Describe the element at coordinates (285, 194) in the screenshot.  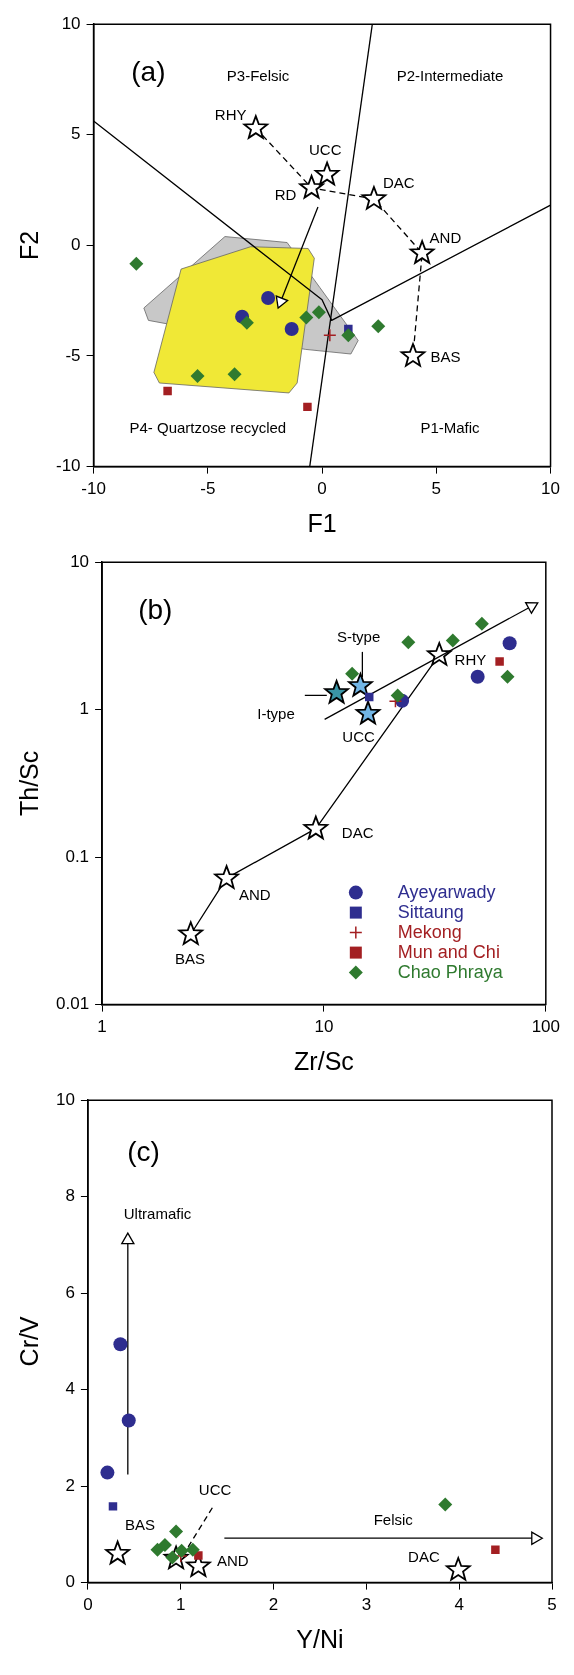
I see `annotation: RD` at that location.